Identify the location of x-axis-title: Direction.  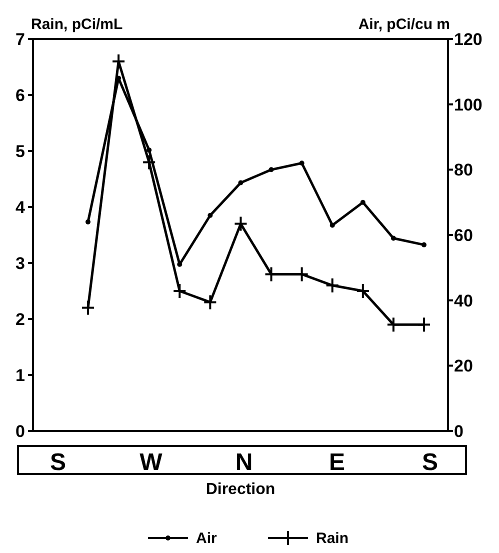
(241, 489).